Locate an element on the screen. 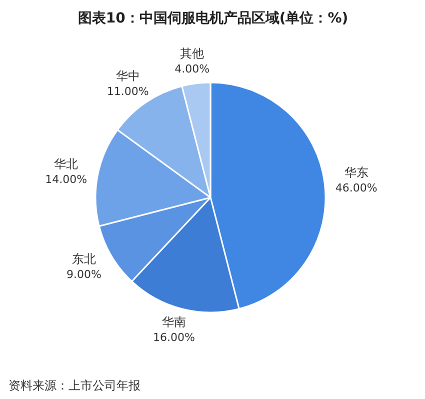  slice-label: 东北 is located at coordinates (84, 259).